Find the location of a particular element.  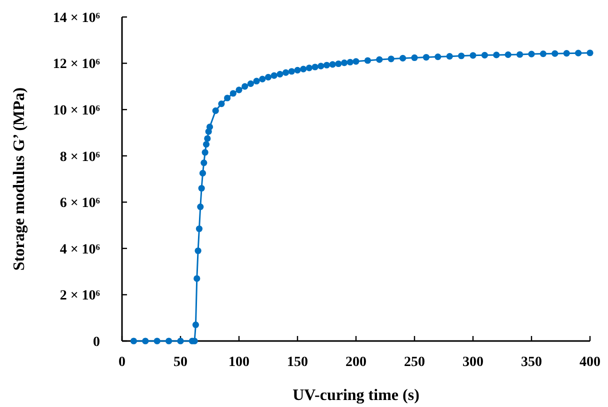

x-axis-title: UV-curing time (s) is located at coordinates (356, 395).